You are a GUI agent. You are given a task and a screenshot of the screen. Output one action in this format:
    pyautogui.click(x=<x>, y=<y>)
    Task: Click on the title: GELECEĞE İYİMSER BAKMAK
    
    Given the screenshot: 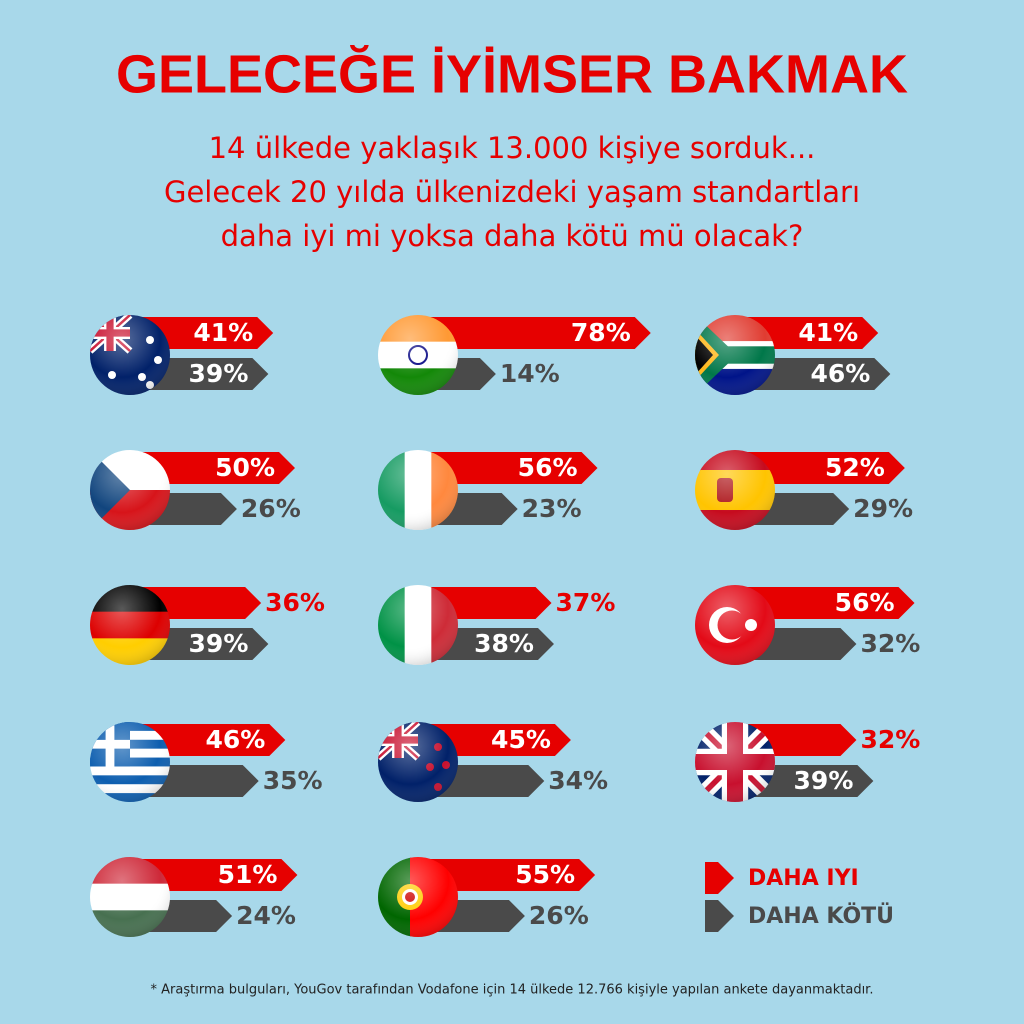 What is the action you would take?
    pyautogui.click(x=512, y=74)
    